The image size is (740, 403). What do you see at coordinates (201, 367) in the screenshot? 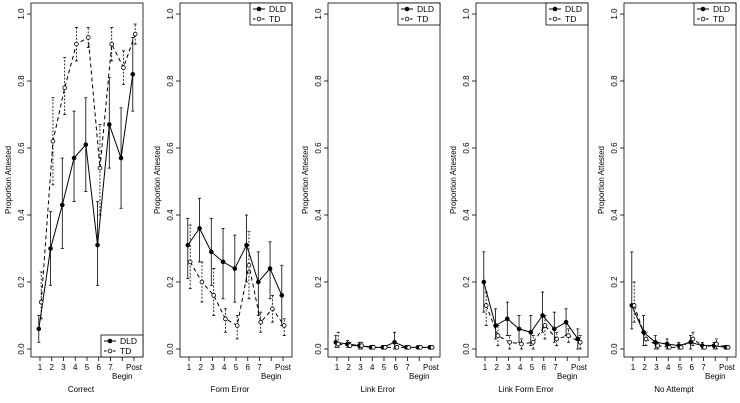
I see `x-tick-label: 2` at bounding box center [201, 367].